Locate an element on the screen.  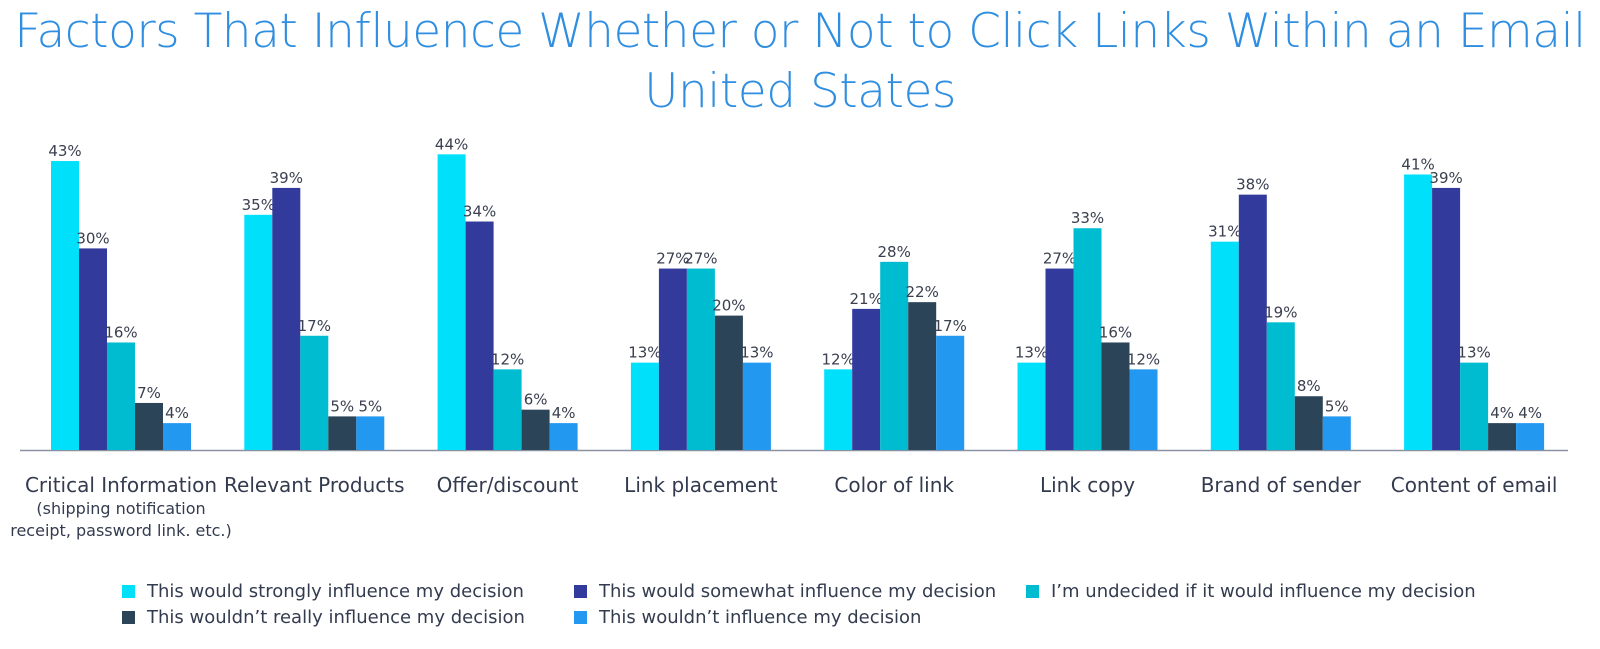
data-label: 6% is located at coordinates (536, 400).